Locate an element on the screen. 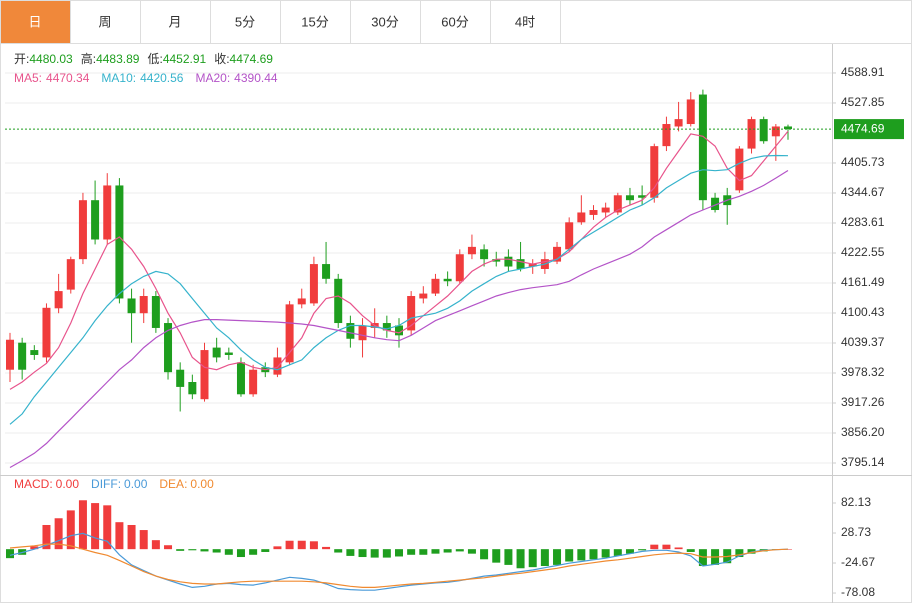 The width and height of the screenshot is (912, 603). tab-label: 日 is located at coordinates (34, 21).